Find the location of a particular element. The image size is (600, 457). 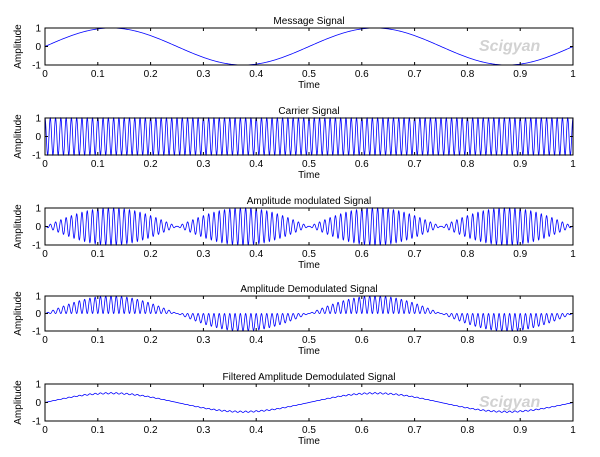

subplot-title: Carrier Signal is located at coordinates (308, 111).